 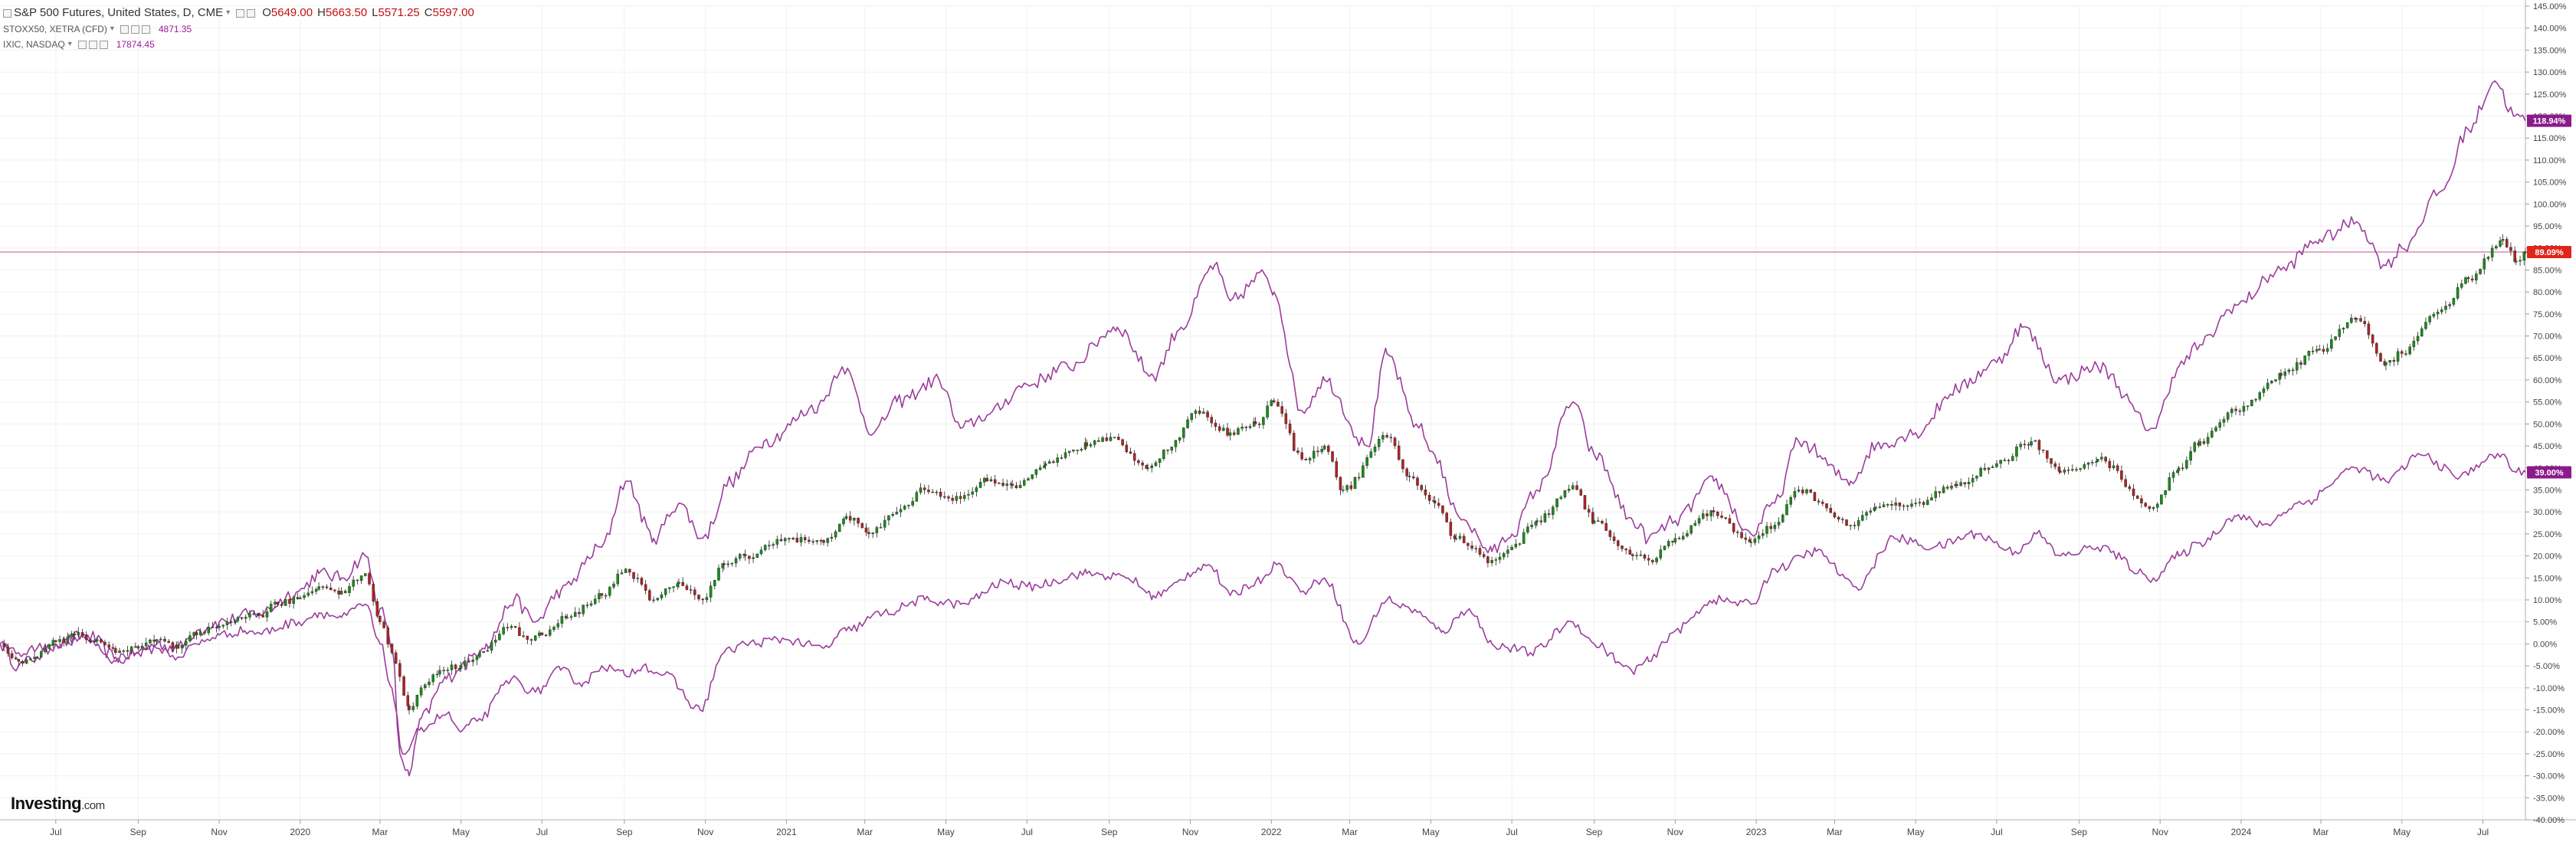 What do you see at coordinates (119, 12) in the screenshot?
I see `main-symbol-title: S&P 500 Futures, United States, D, CME` at bounding box center [119, 12].